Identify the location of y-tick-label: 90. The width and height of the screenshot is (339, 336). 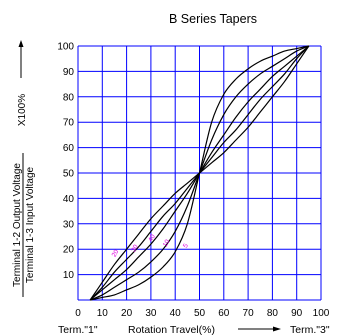
(69, 72).